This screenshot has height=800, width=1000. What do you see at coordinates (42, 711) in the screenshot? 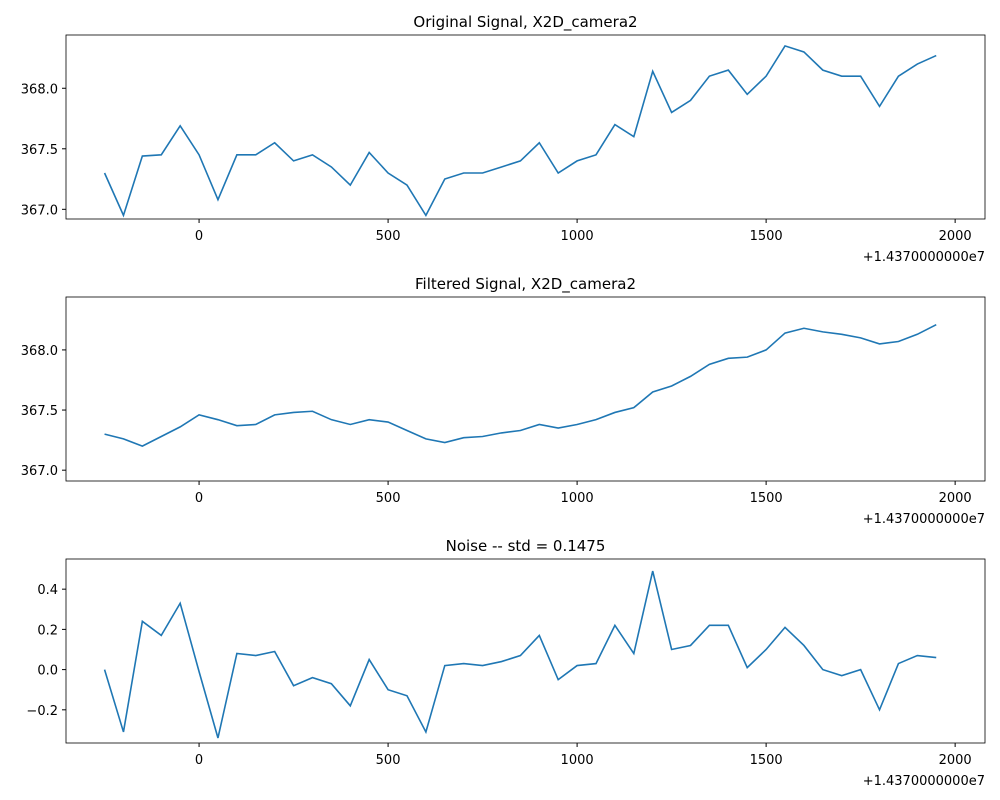
I see `y-tick-label: −0.2` at bounding box center [42, 711].